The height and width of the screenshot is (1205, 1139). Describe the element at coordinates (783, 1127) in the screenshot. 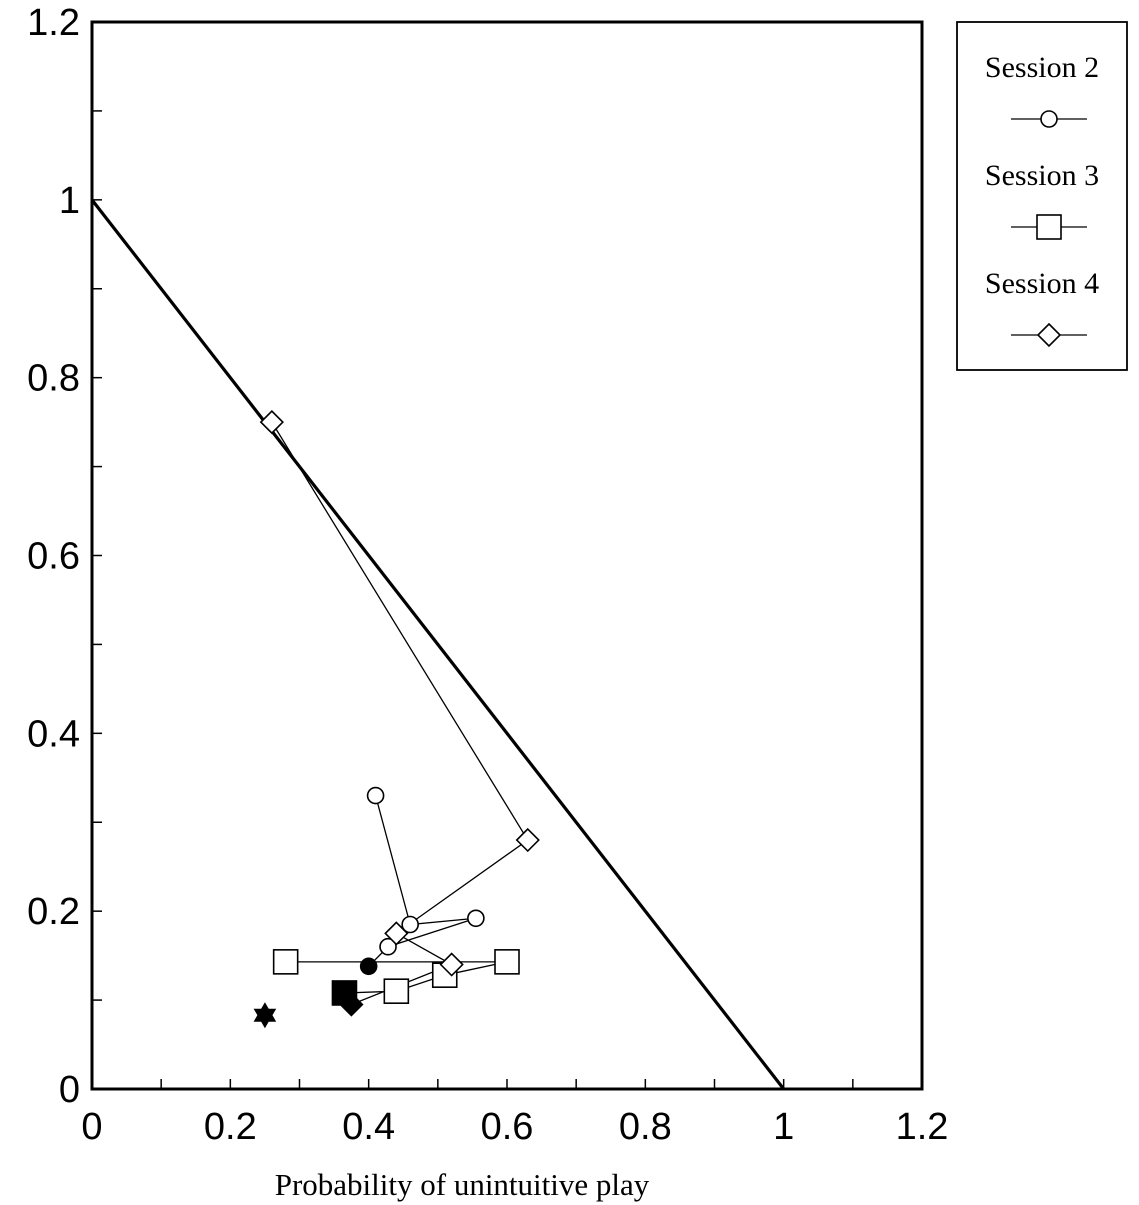

I see `x-tick-label: 1` at that location.